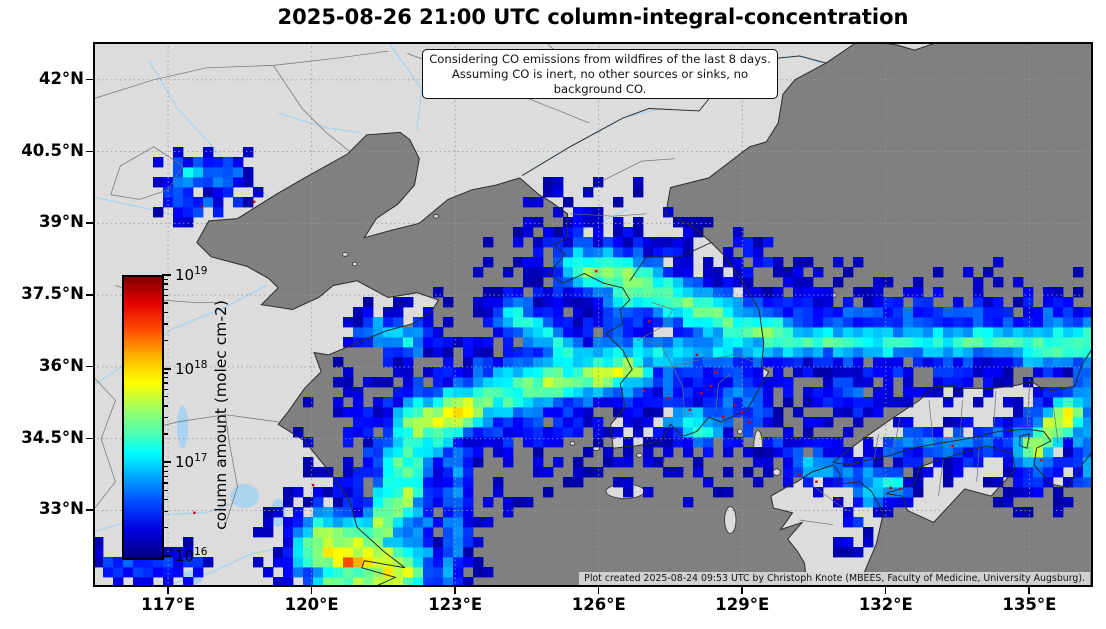 This screenshot has width=1106, height=629. Describe the element at coordinates (52, 294) in the screenshot. I see `lat-tick-label: 37.5°N` at that location.